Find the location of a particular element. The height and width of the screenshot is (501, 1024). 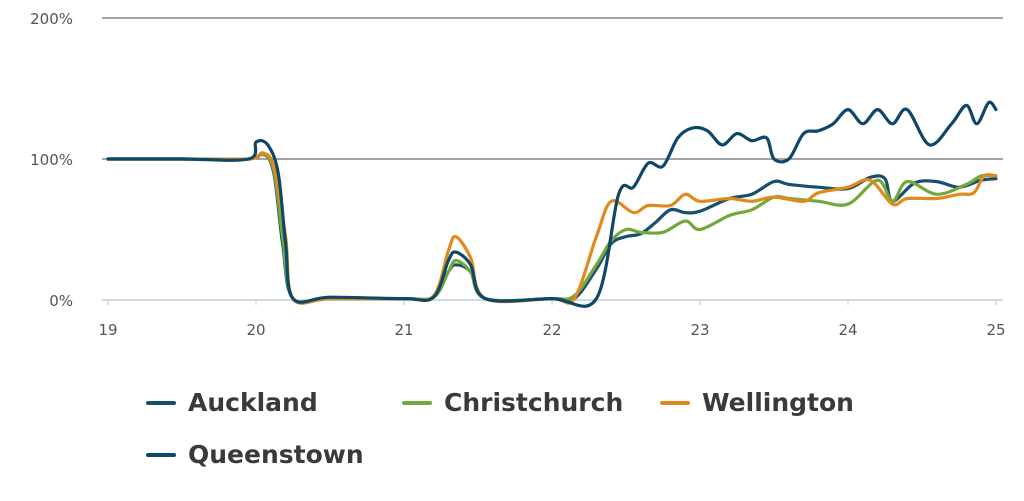

legend-swatch-christchurch is located at coordinates (417, 402).